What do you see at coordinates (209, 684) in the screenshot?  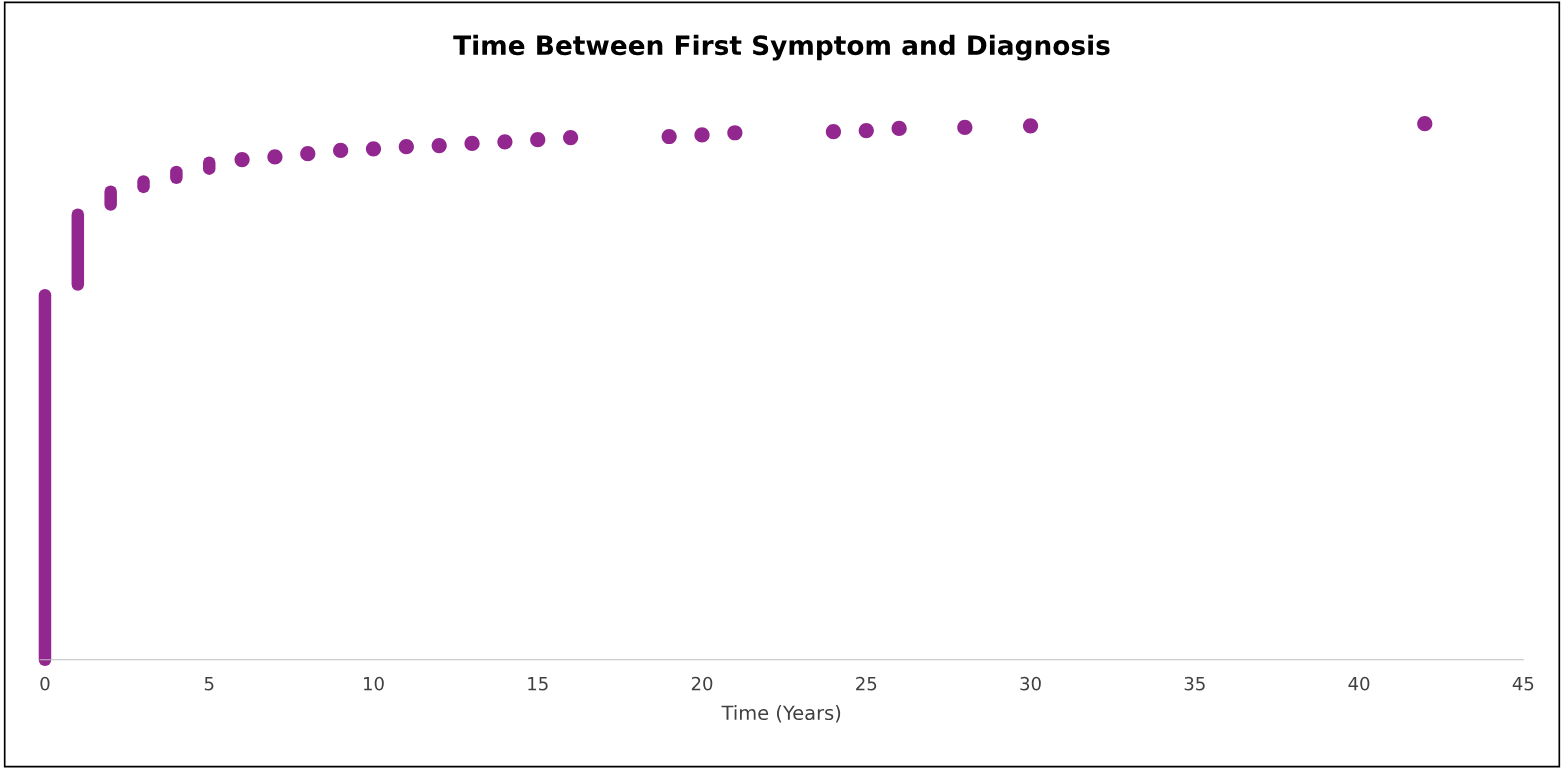 I see `x-tick-label: 5` at bounding box center [209, 684].